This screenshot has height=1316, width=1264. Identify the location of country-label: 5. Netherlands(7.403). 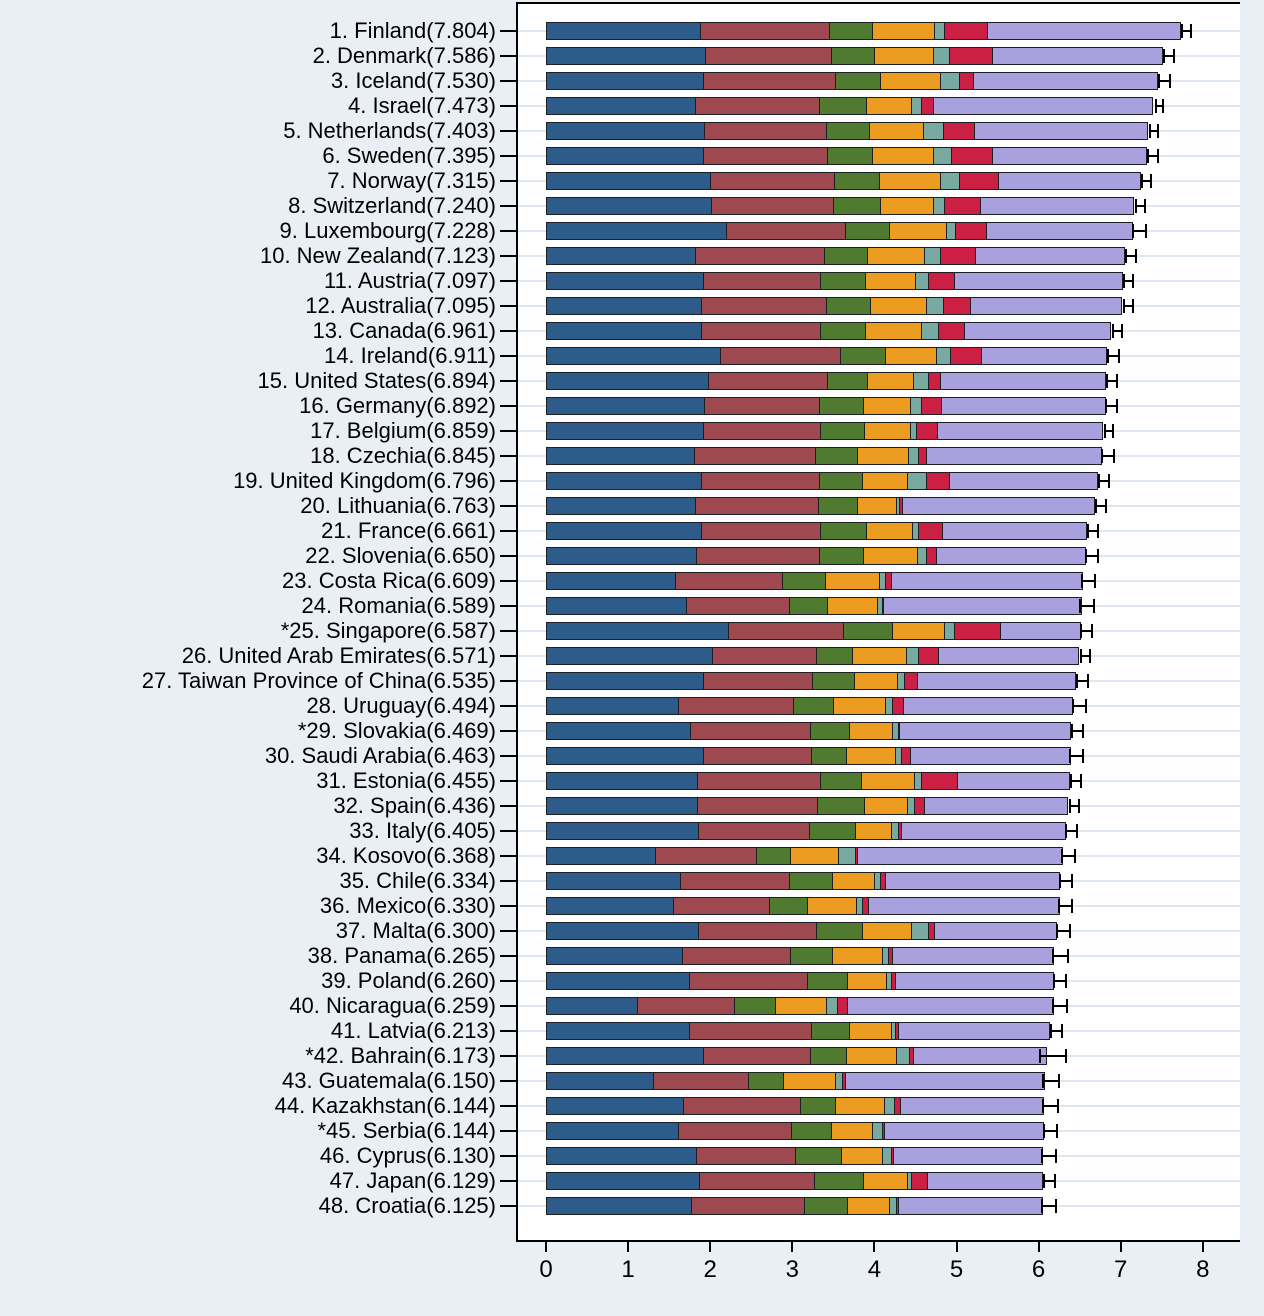
(389, 130).